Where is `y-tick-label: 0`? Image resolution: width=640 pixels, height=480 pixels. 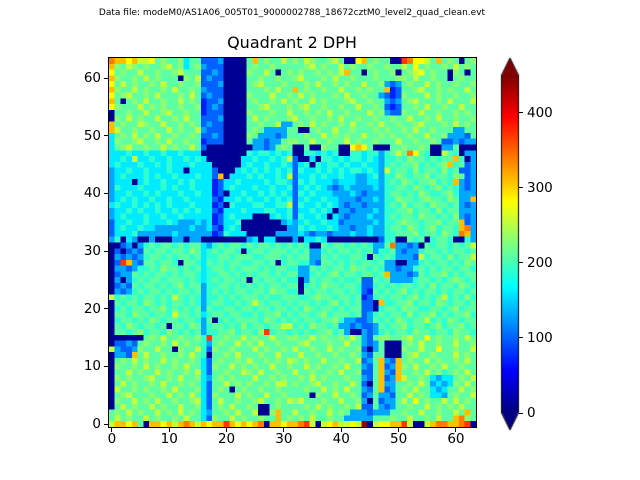
y-tick-label: 0 is located at coordinates (96, 424).